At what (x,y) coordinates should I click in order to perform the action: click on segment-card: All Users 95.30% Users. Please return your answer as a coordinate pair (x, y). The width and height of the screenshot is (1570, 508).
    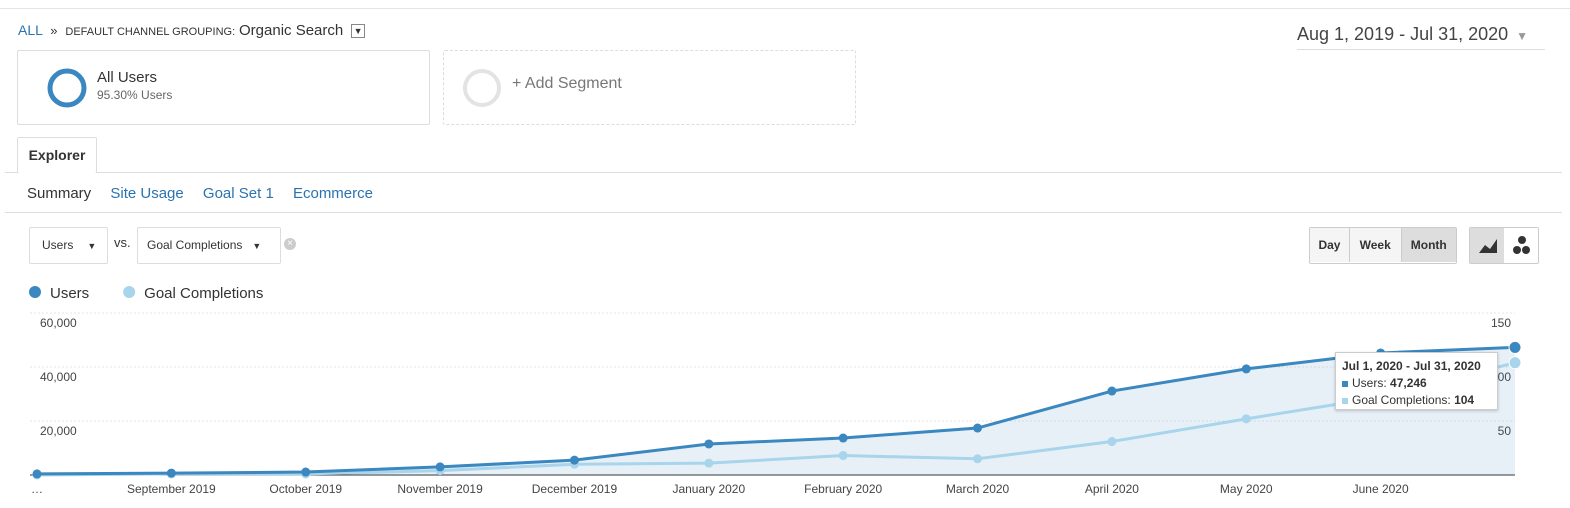
    Looking at the image, I should click on (223, 87).